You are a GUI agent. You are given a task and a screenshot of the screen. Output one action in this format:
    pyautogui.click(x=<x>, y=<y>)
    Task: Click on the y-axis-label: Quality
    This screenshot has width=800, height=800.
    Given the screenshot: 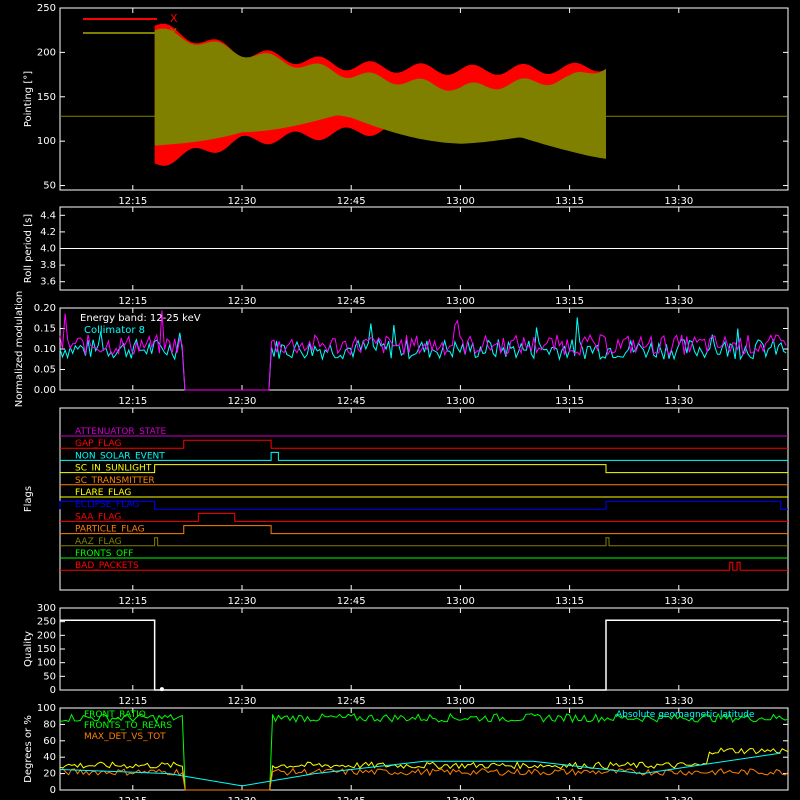 What is the action you would take?
    pyautogui.click(x=28, y=649)
    